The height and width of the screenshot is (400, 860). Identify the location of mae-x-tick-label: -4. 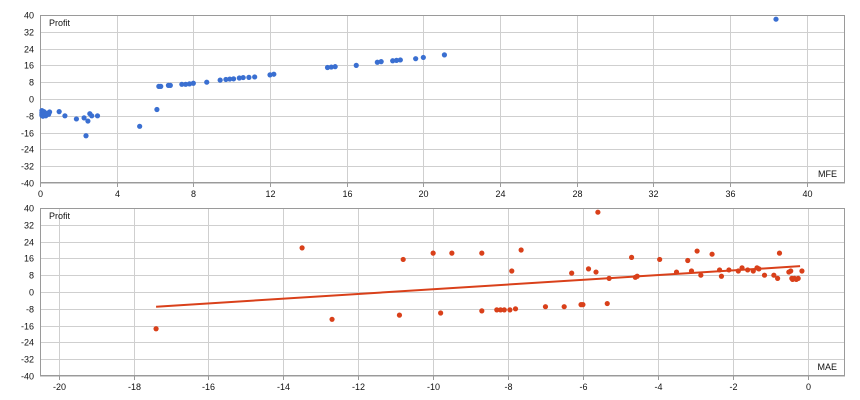
(658, 387).